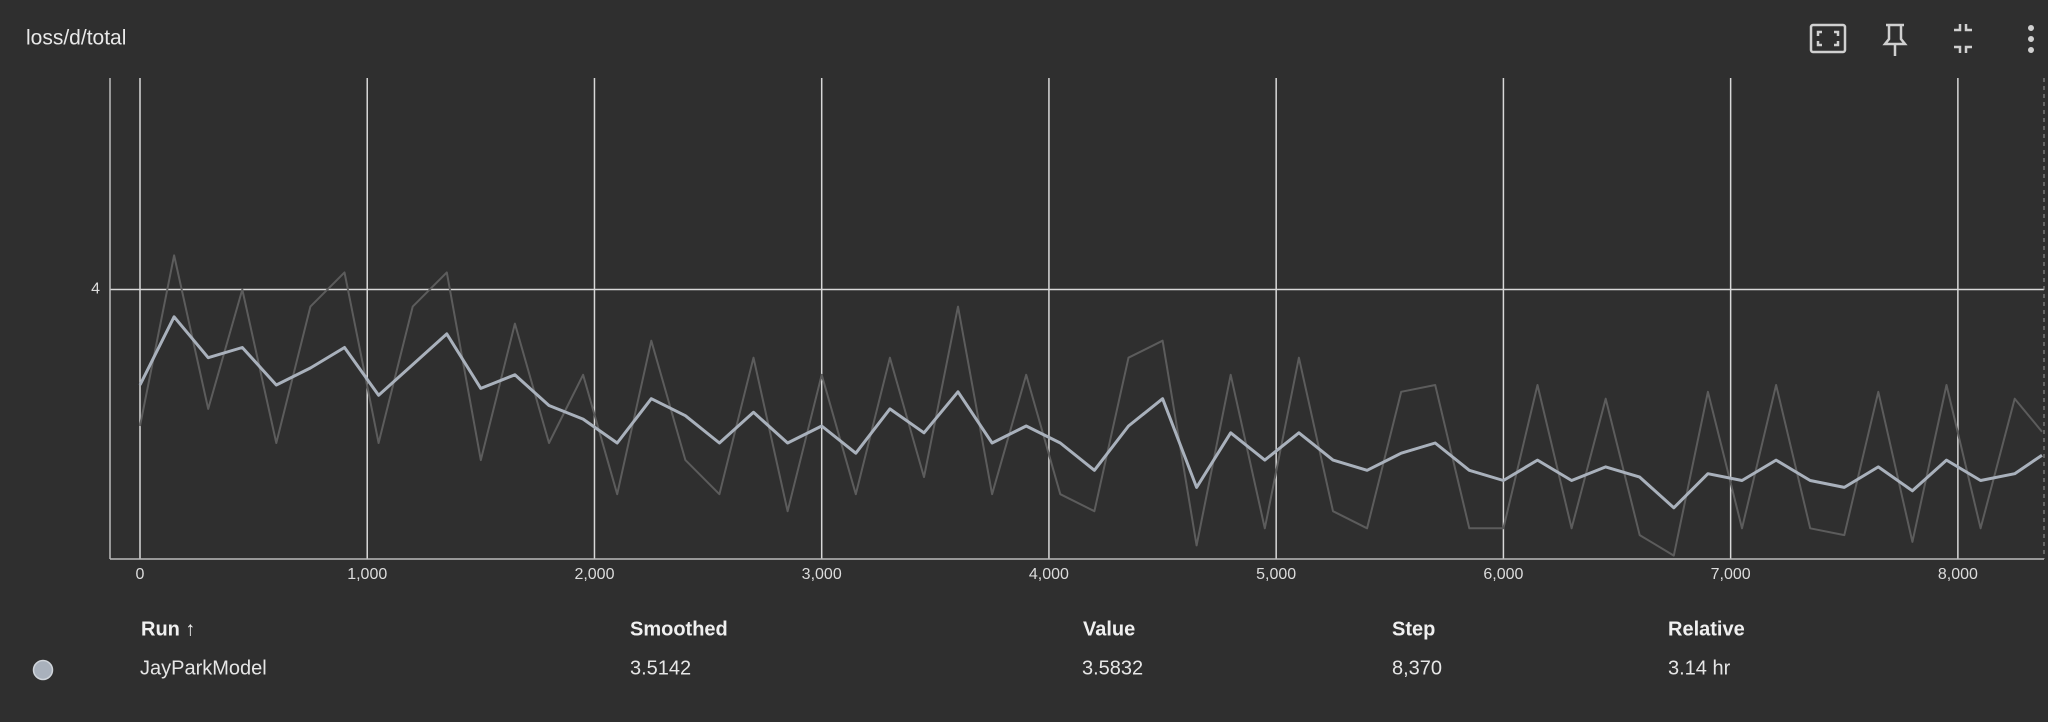  Describe the element at coordinates (1413, 629) in the screenshot. I see `table-header: Step` at that location.